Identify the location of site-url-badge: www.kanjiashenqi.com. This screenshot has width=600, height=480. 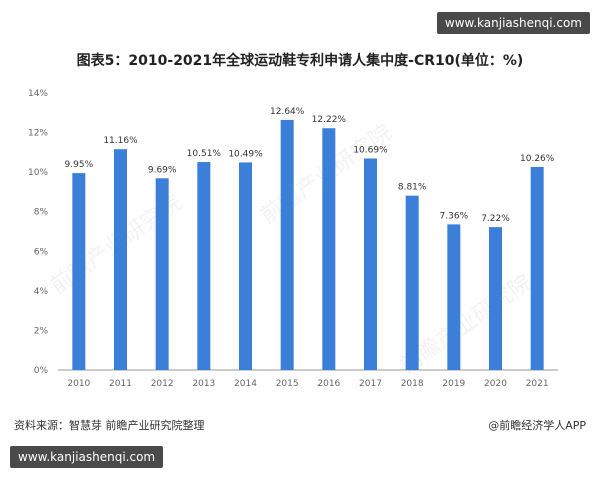
(513, 23).